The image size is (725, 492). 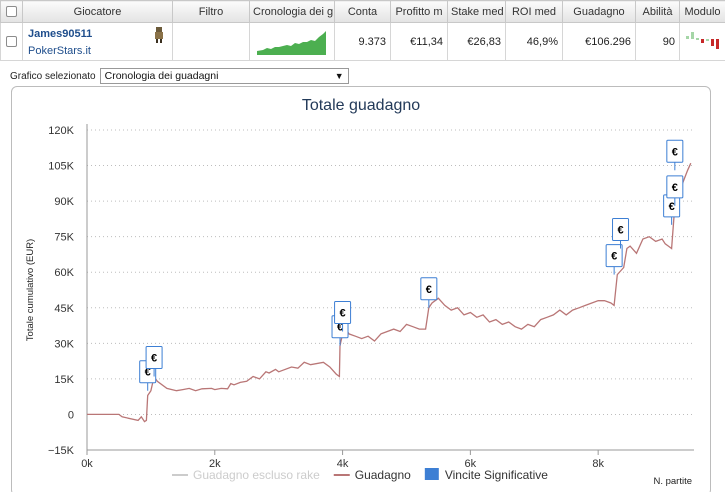 I want to click on count-cell: 9.373, so click(x=362, y=41).